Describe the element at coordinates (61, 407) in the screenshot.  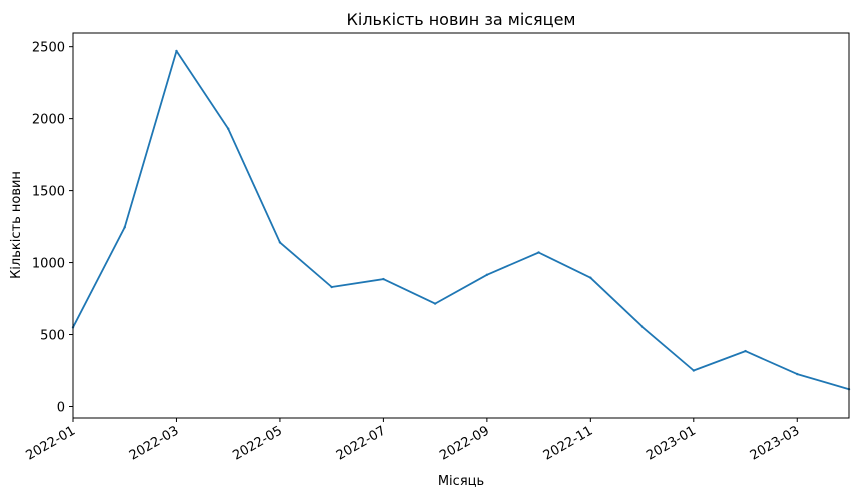
I see `y-tick-label: 0` at that location.